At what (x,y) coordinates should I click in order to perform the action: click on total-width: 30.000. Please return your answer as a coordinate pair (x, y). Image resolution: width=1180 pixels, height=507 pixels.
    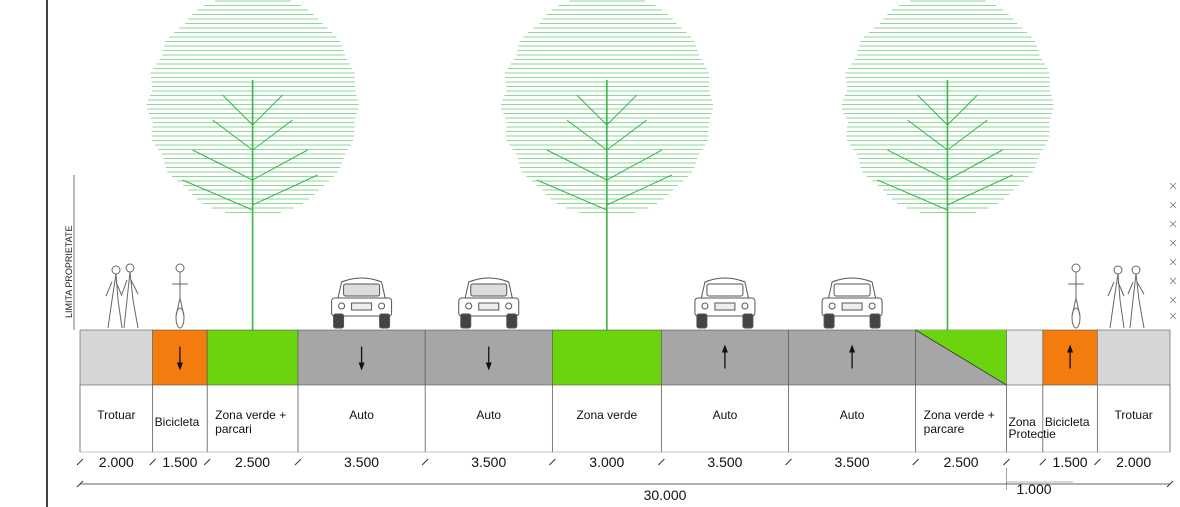
    Looking at the image, I should click on (665, 495).